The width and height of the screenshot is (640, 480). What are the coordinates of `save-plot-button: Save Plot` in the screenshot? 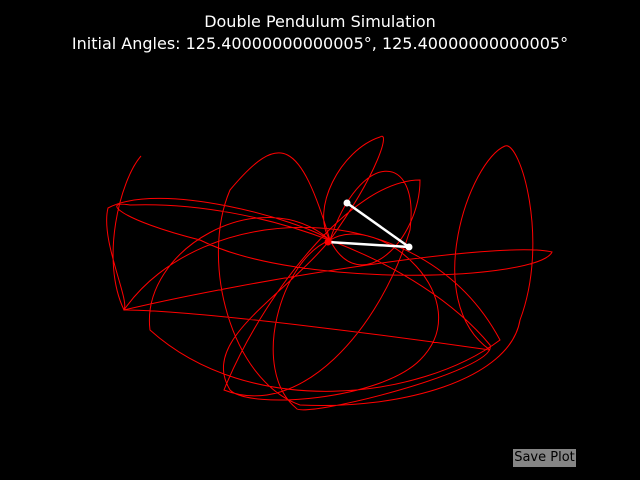 It's located at (544, 458).